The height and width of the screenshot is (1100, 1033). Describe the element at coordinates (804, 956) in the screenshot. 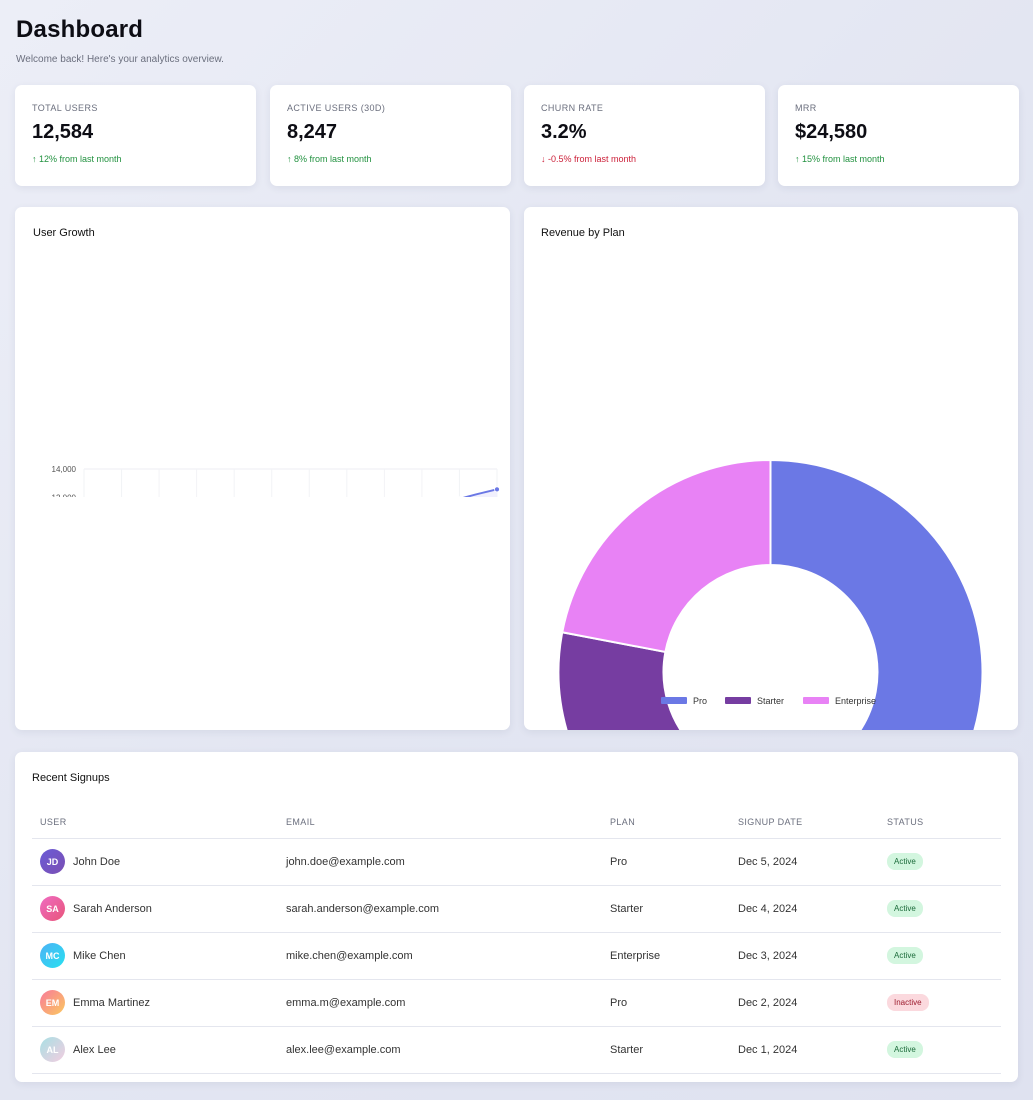

I see `signup-date-cell: Dec 3, 2024` at that location.